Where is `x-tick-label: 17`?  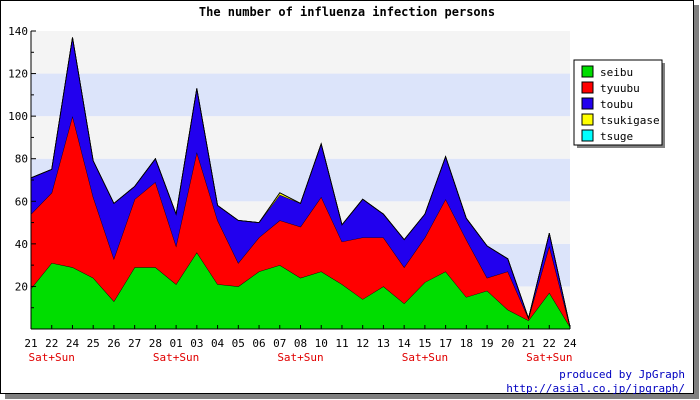 x-tick-label: 17 is located at coordinates (445, 343).